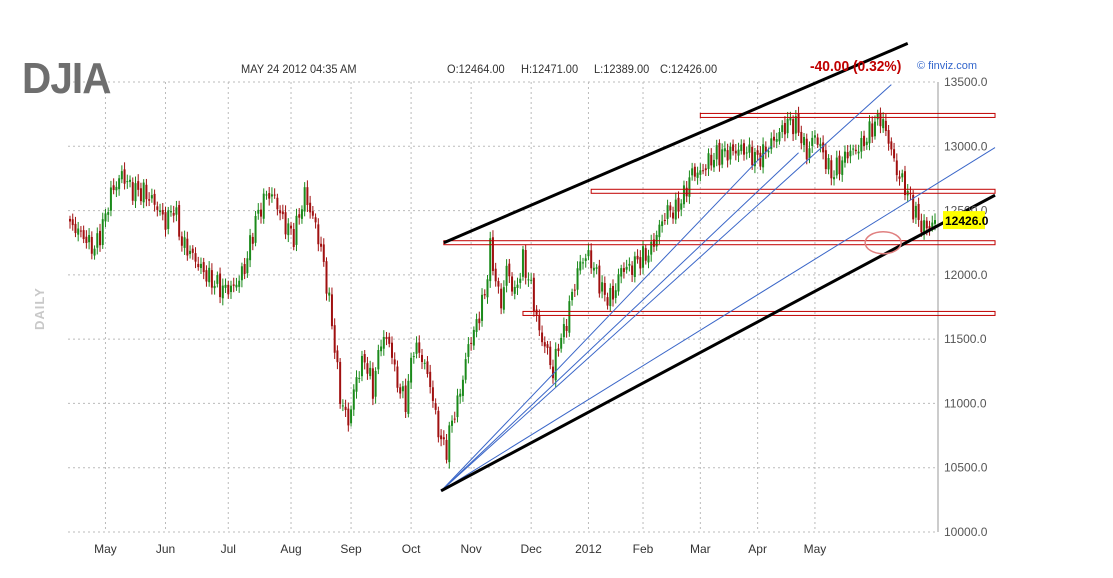  Describe the element at coordinates (550, 69) in the screenshot. I see `quote-high: H:12471.00` at that location.